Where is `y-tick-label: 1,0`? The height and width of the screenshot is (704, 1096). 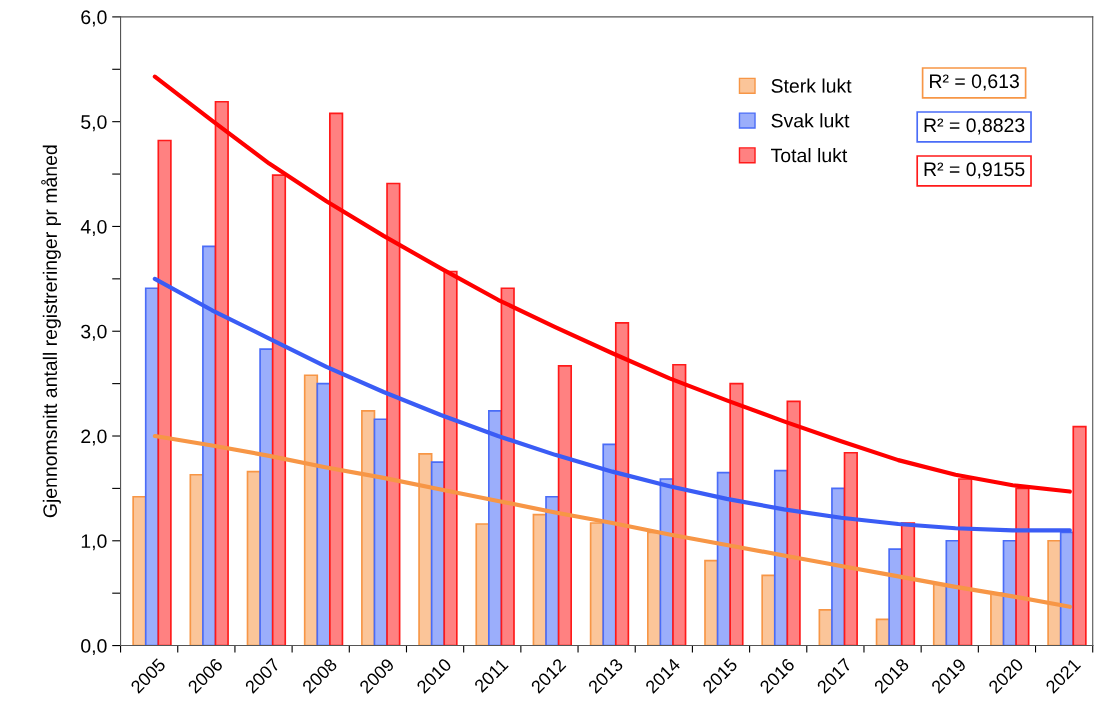
y-tick-label: 1,0 is located at coordinates (94, 542).